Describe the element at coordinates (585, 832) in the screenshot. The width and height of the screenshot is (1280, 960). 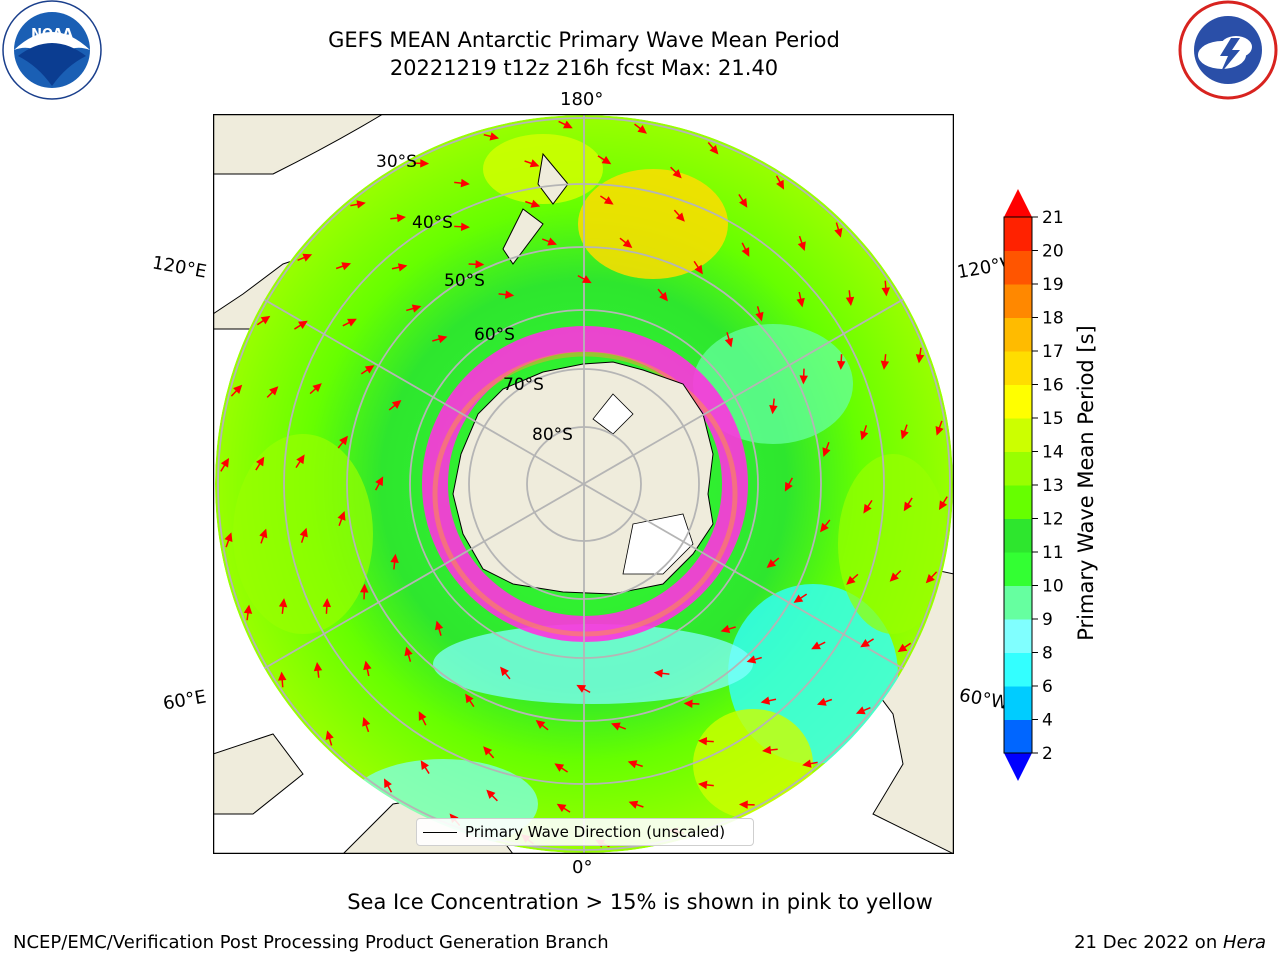
I see `map-legend: Primary Wave Direction (unscaled)` at that location.